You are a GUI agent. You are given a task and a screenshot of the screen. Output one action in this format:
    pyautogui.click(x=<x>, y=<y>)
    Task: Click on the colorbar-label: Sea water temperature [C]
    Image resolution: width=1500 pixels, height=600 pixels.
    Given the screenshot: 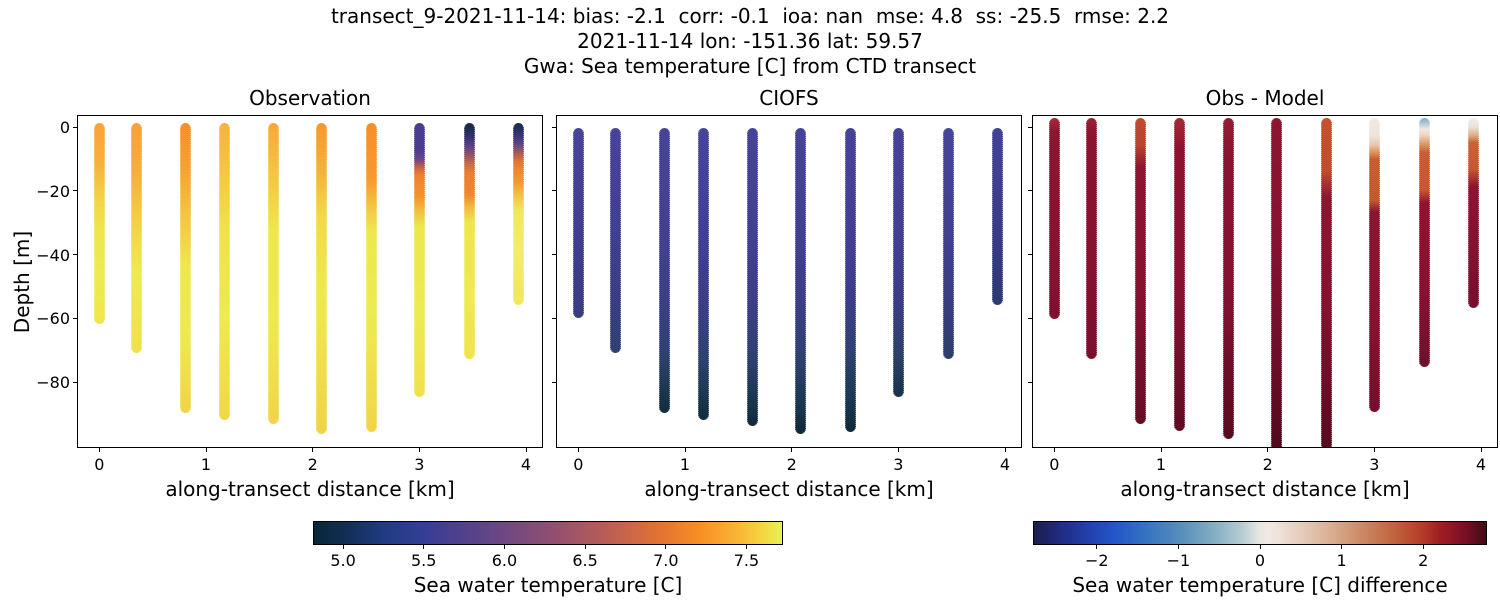 What is the action you would take?
    pyautogui.click(x=548, y=585)
    